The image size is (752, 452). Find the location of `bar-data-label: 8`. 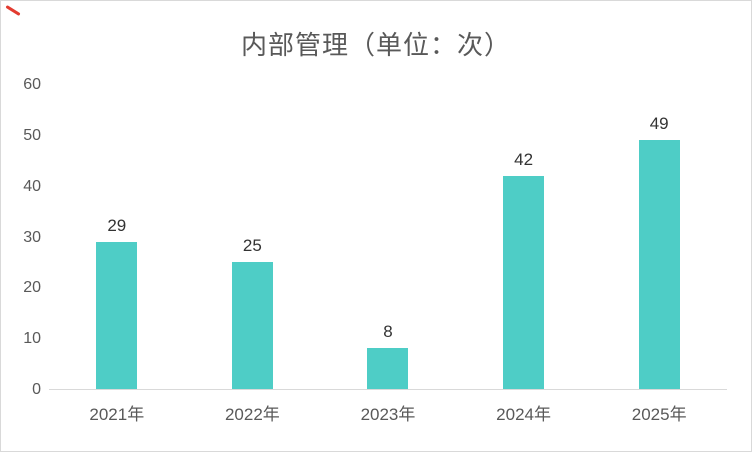

bar-data-label: 8 is located at coordinates (388, 332).